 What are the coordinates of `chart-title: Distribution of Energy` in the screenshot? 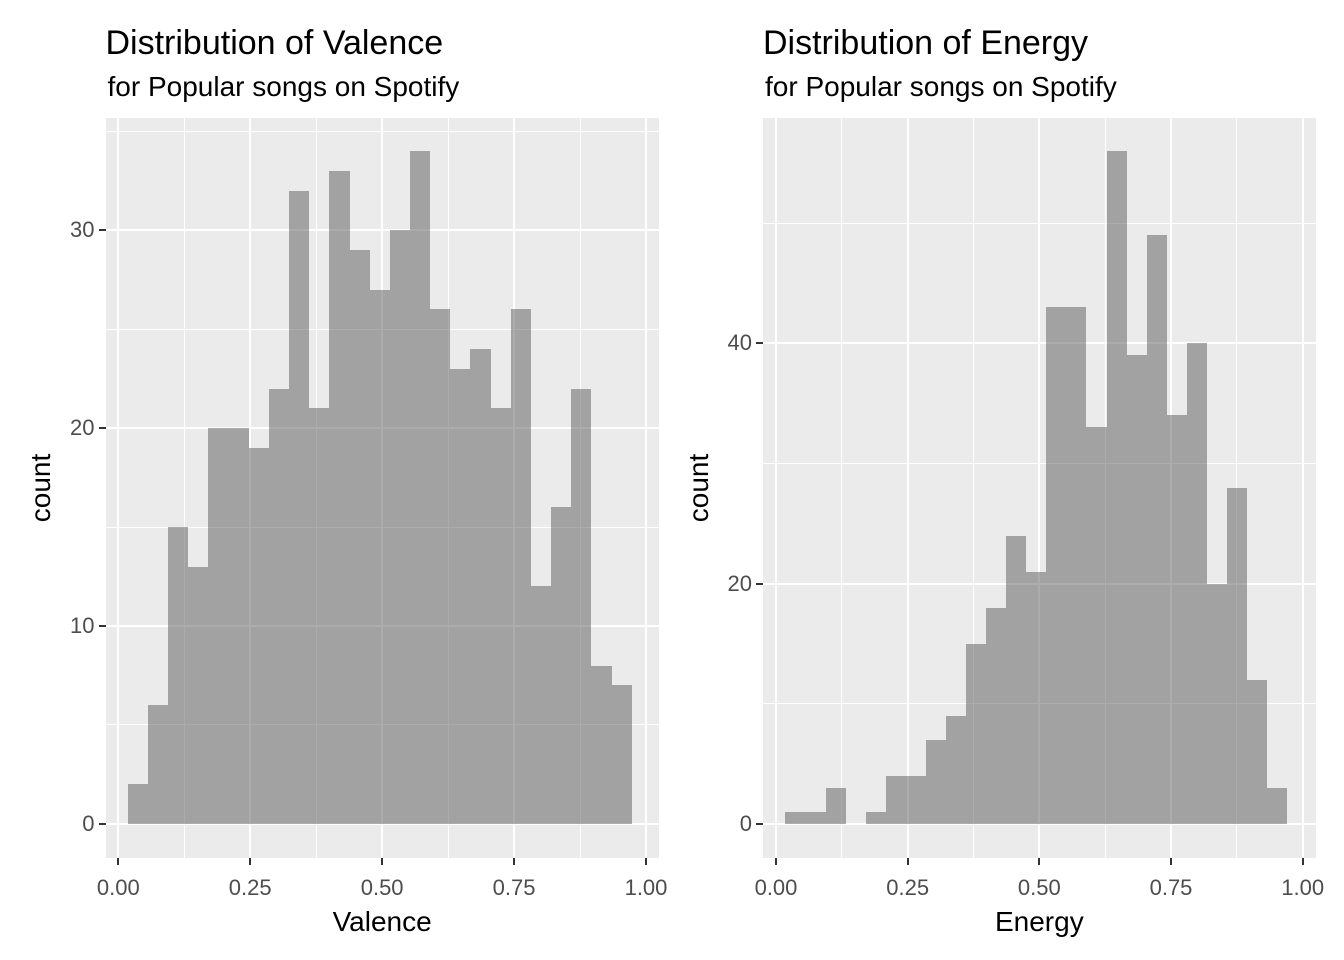 It's located at (926, 43).